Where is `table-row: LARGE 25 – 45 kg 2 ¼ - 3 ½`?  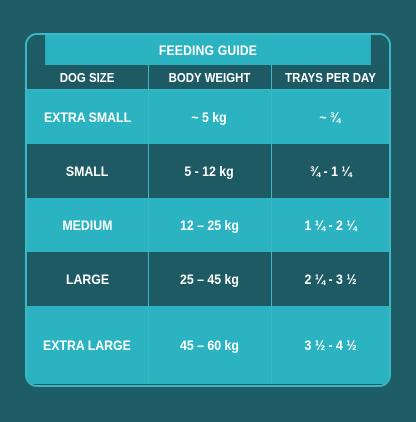 table-row: LARGE 25 – 45 kg 2 ¼ - 3 ½ is located at coordinates (208, 279).